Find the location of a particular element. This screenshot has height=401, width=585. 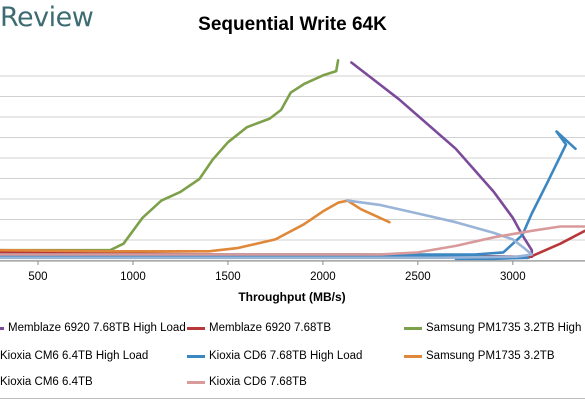

brand-logo-text: Review is located at coordinates (47, 17).